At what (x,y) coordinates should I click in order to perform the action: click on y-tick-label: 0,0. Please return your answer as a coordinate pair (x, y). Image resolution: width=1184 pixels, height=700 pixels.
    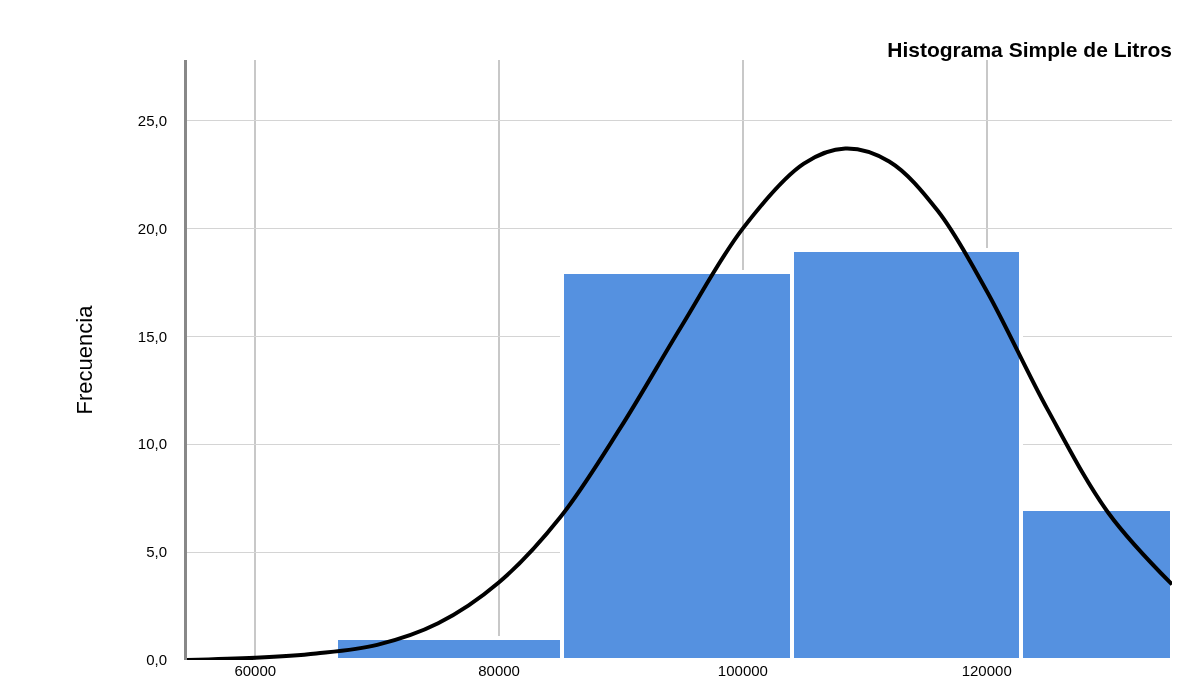
    Looking at the image, I should click on (156, 660).